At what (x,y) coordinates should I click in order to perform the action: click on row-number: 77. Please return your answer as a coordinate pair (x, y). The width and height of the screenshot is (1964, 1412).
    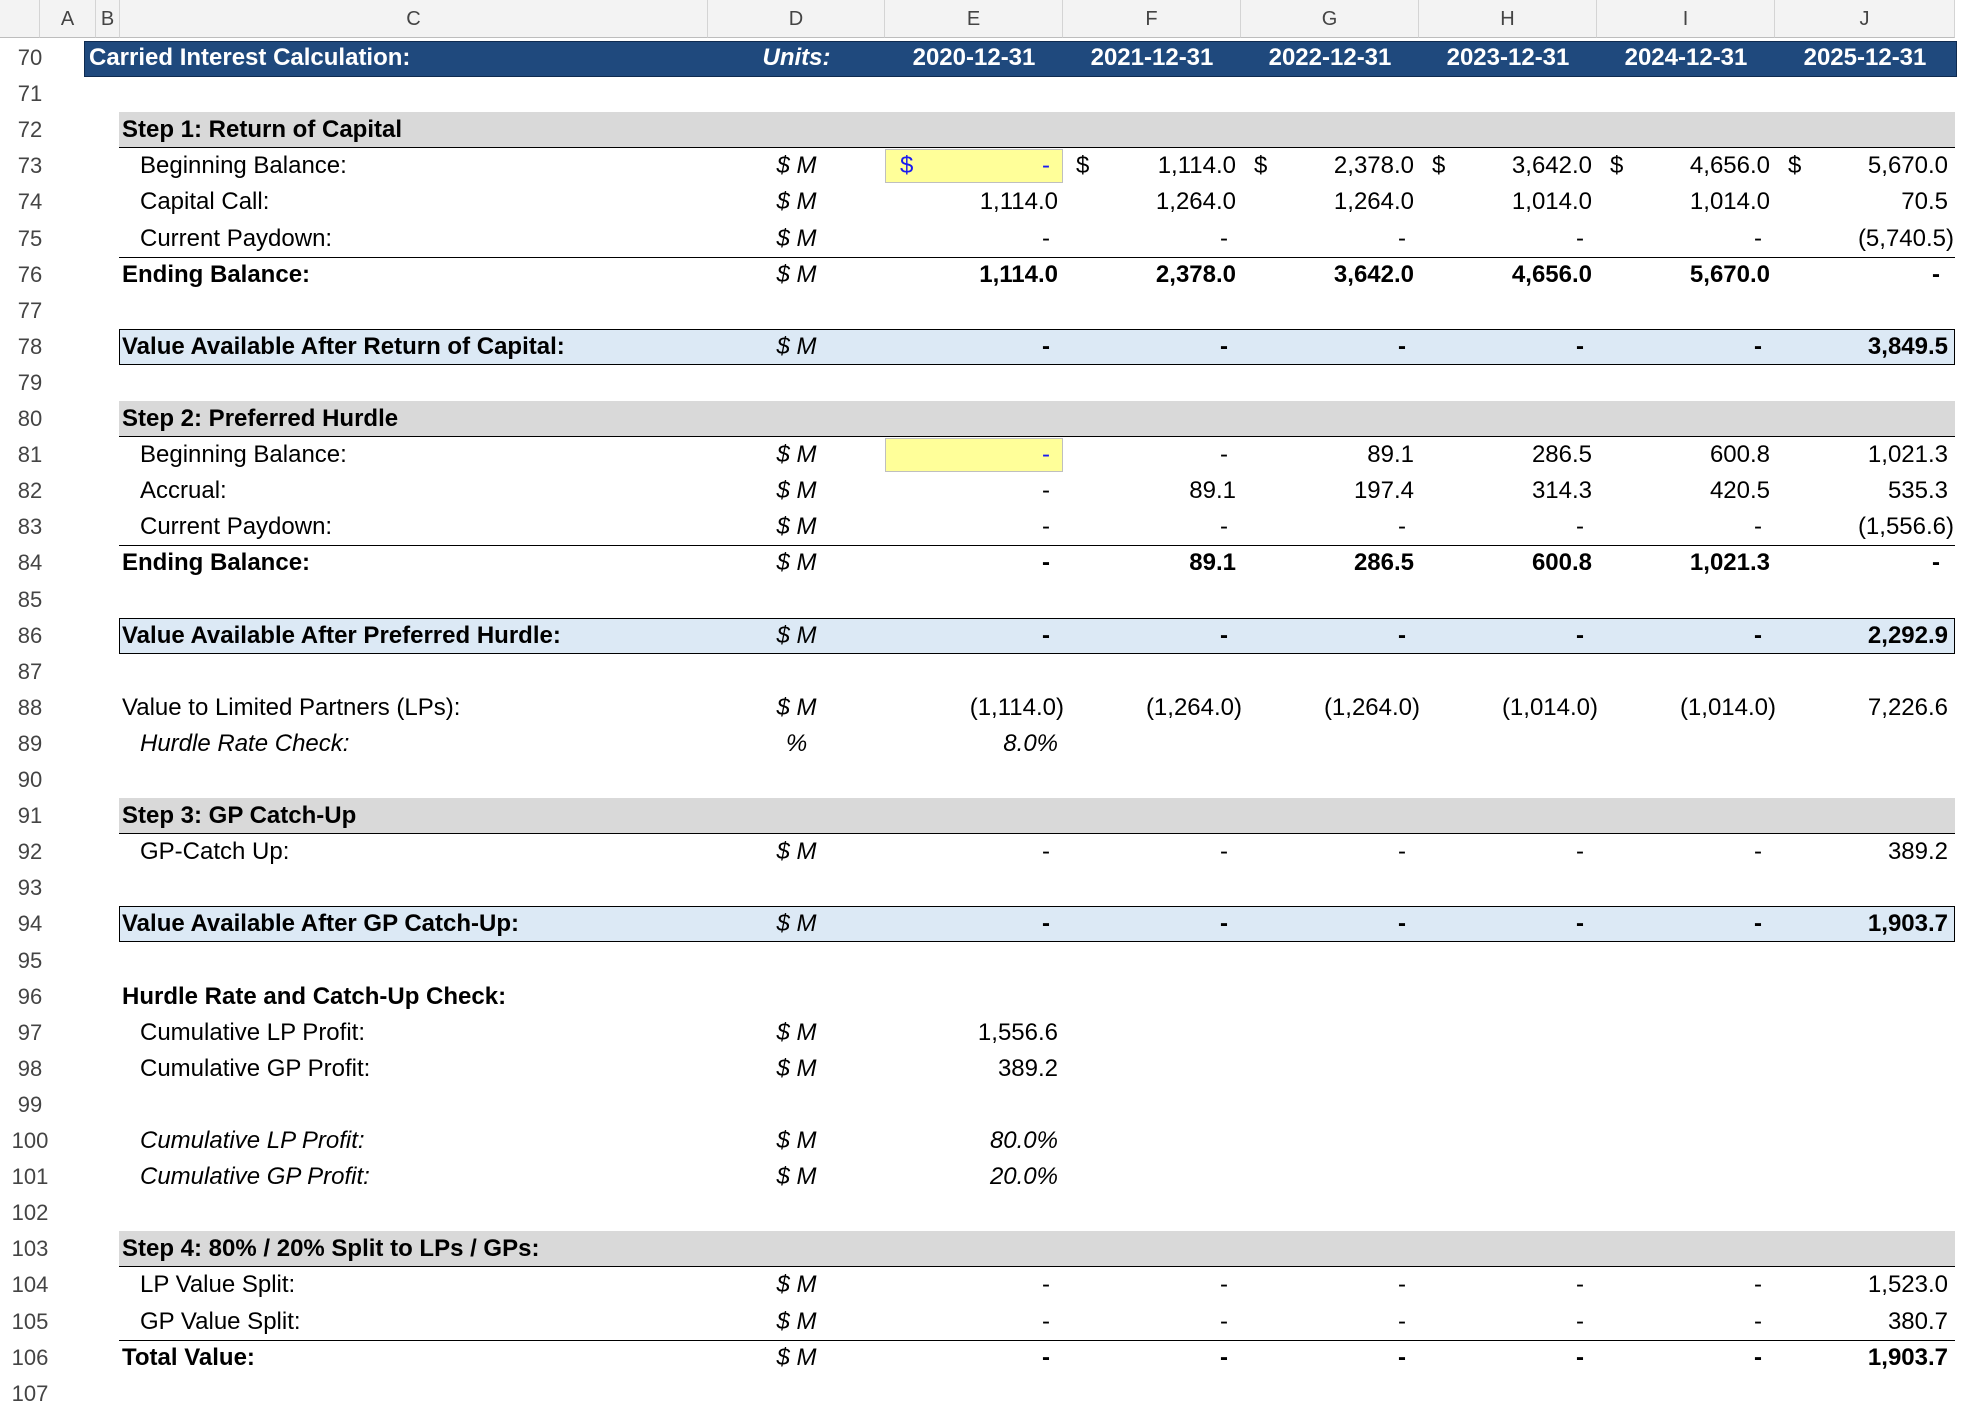
    Looking at the image, I should click on (30, 310).